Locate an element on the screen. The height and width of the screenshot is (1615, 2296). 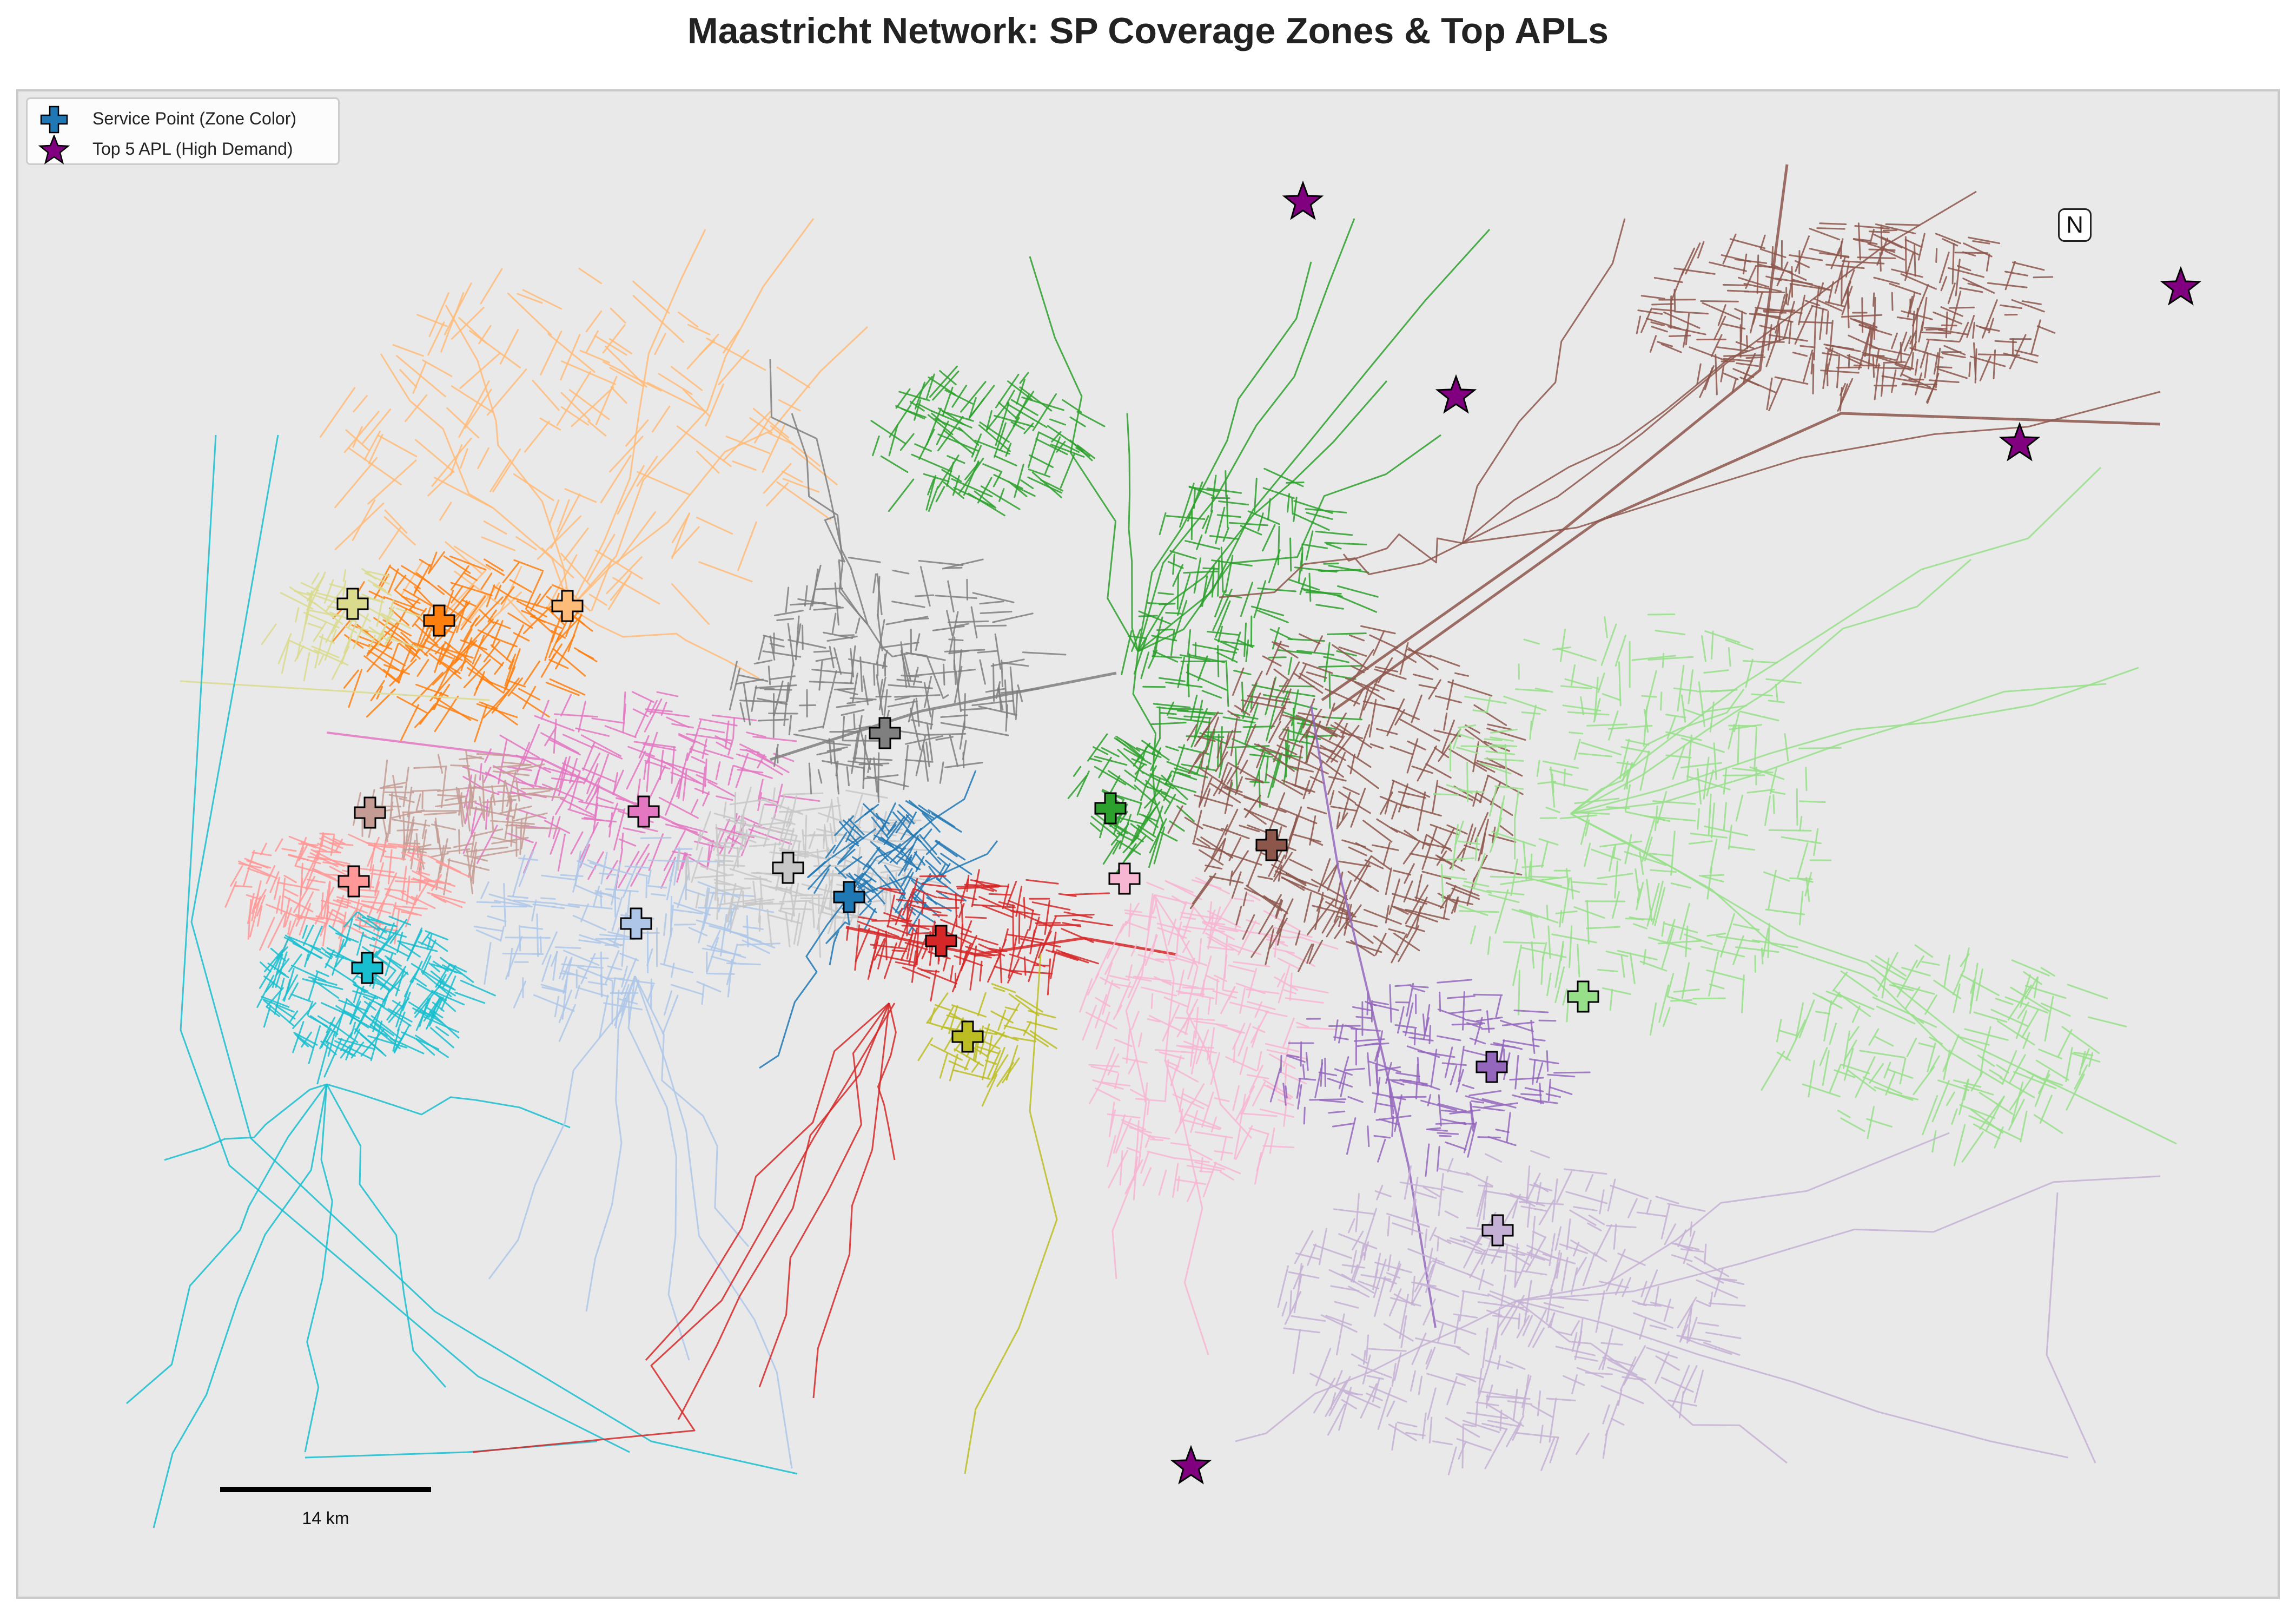
service-point-light-green is located at coordinates (1583, 996).